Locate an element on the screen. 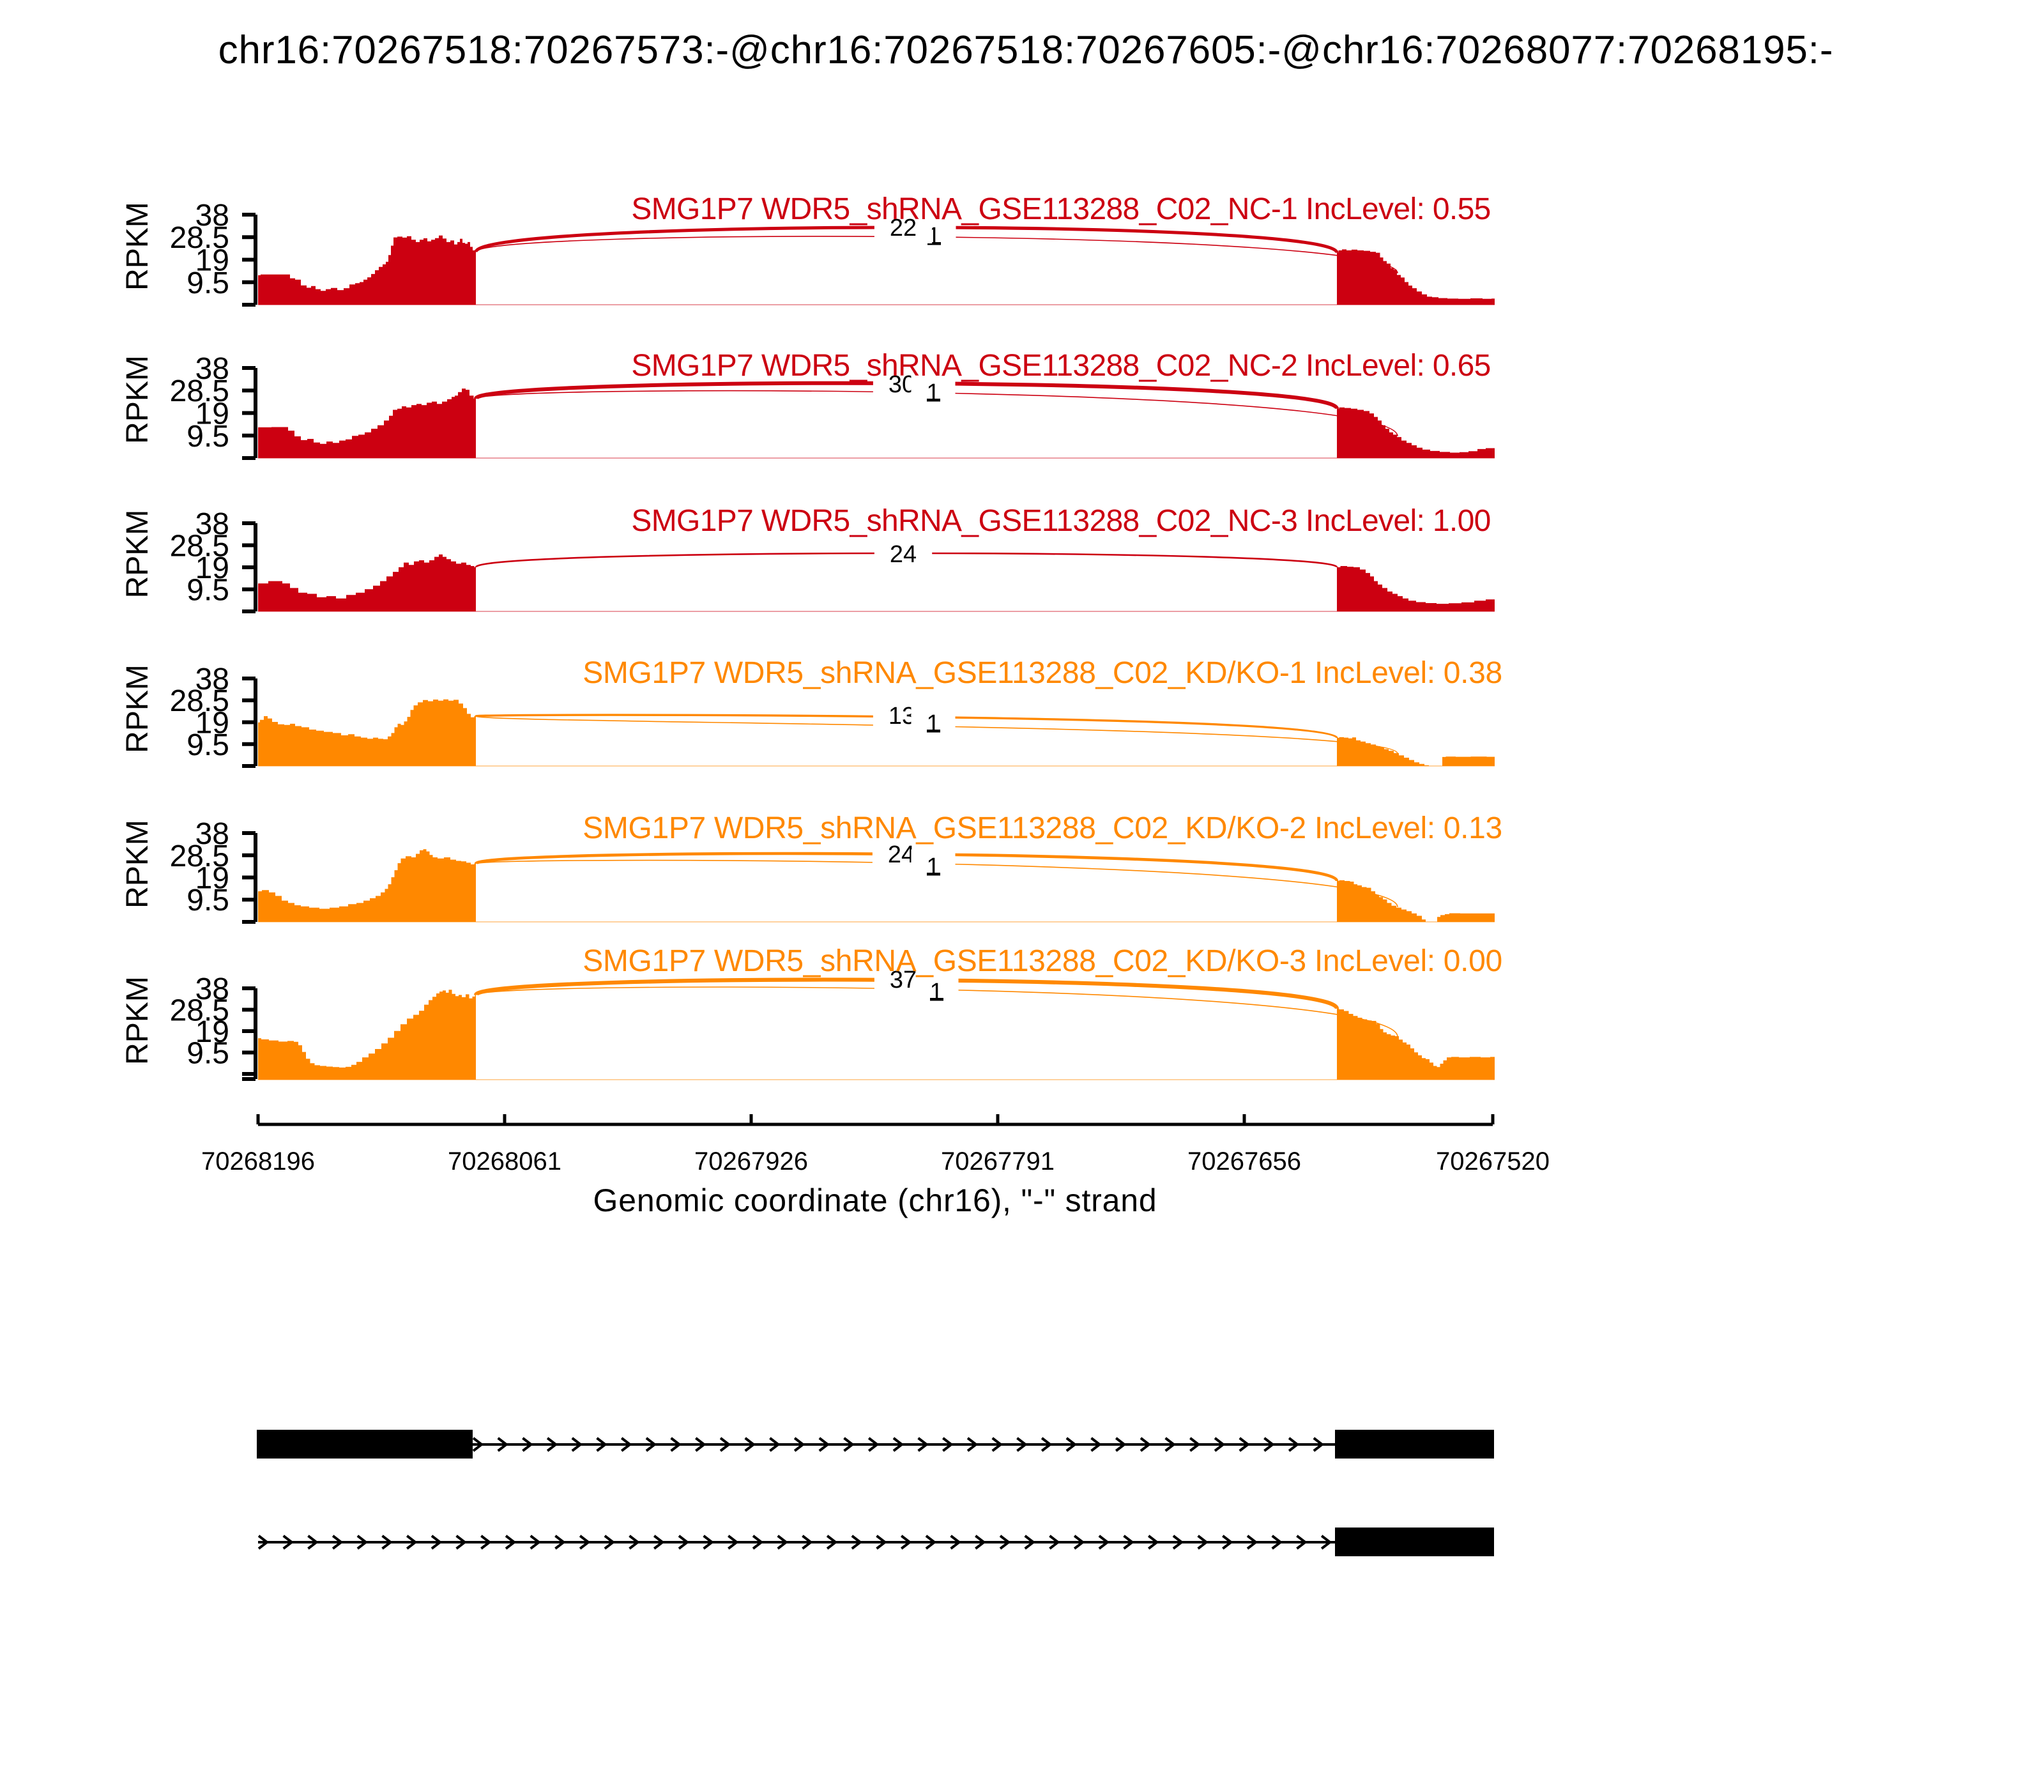  svg-text:Genomic coordinate (chr16), "-: Genomic coordinate (chr16), "-" strand is located at coordinates (875, 1200).